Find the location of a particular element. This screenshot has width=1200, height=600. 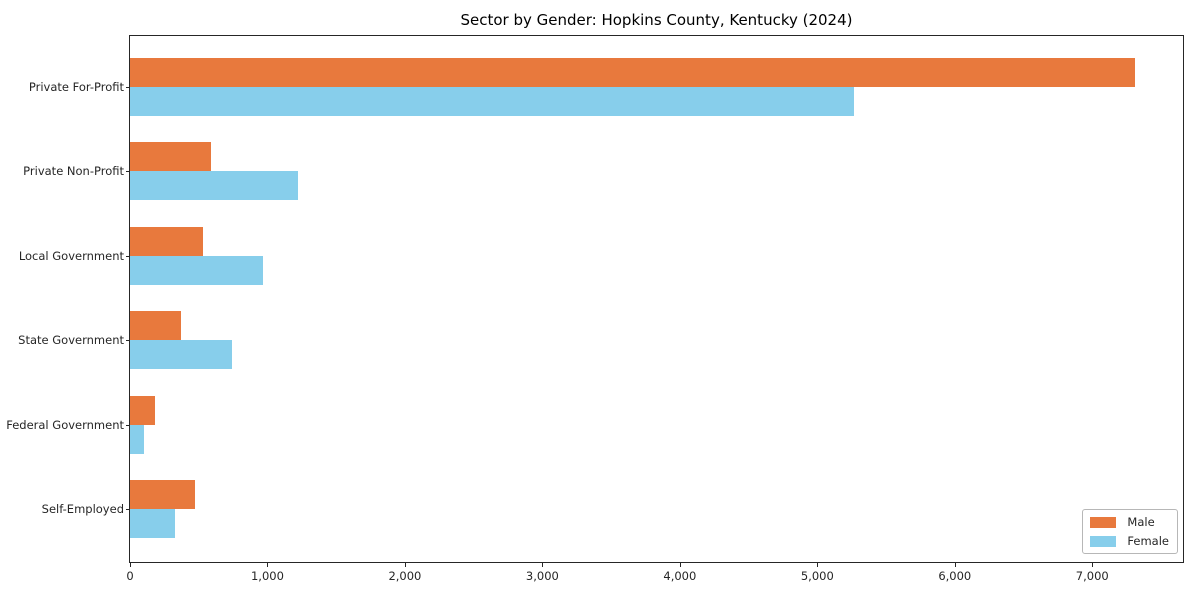

bar-male-private-for-profit is located at coordinates (632, 72).